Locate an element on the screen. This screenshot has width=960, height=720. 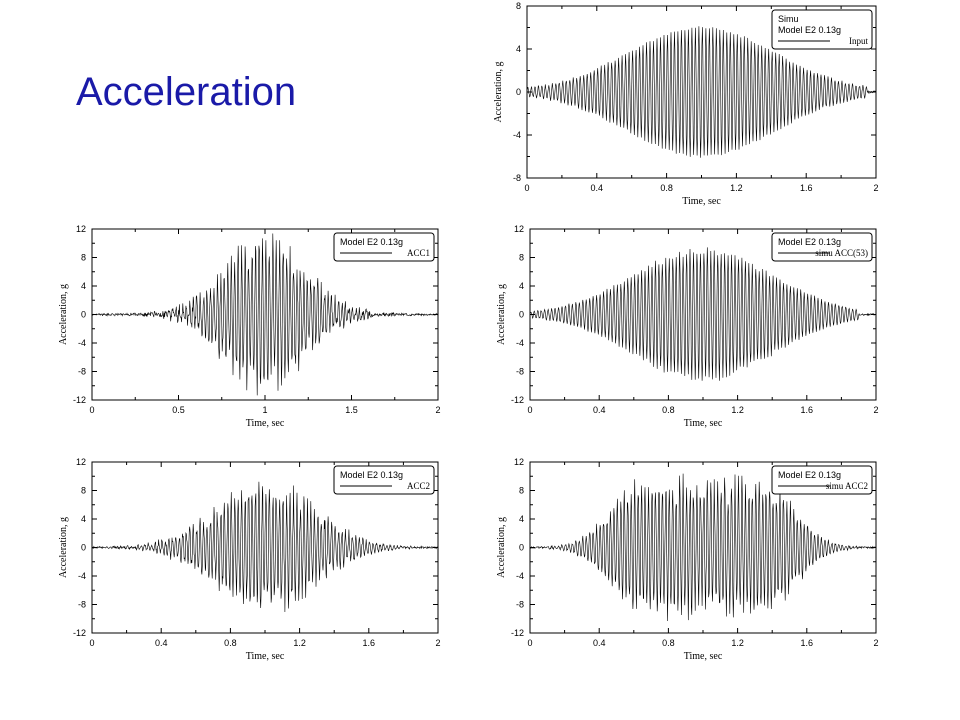
legend-series-label: simu ACC2 is located at coordinates (847, 486).